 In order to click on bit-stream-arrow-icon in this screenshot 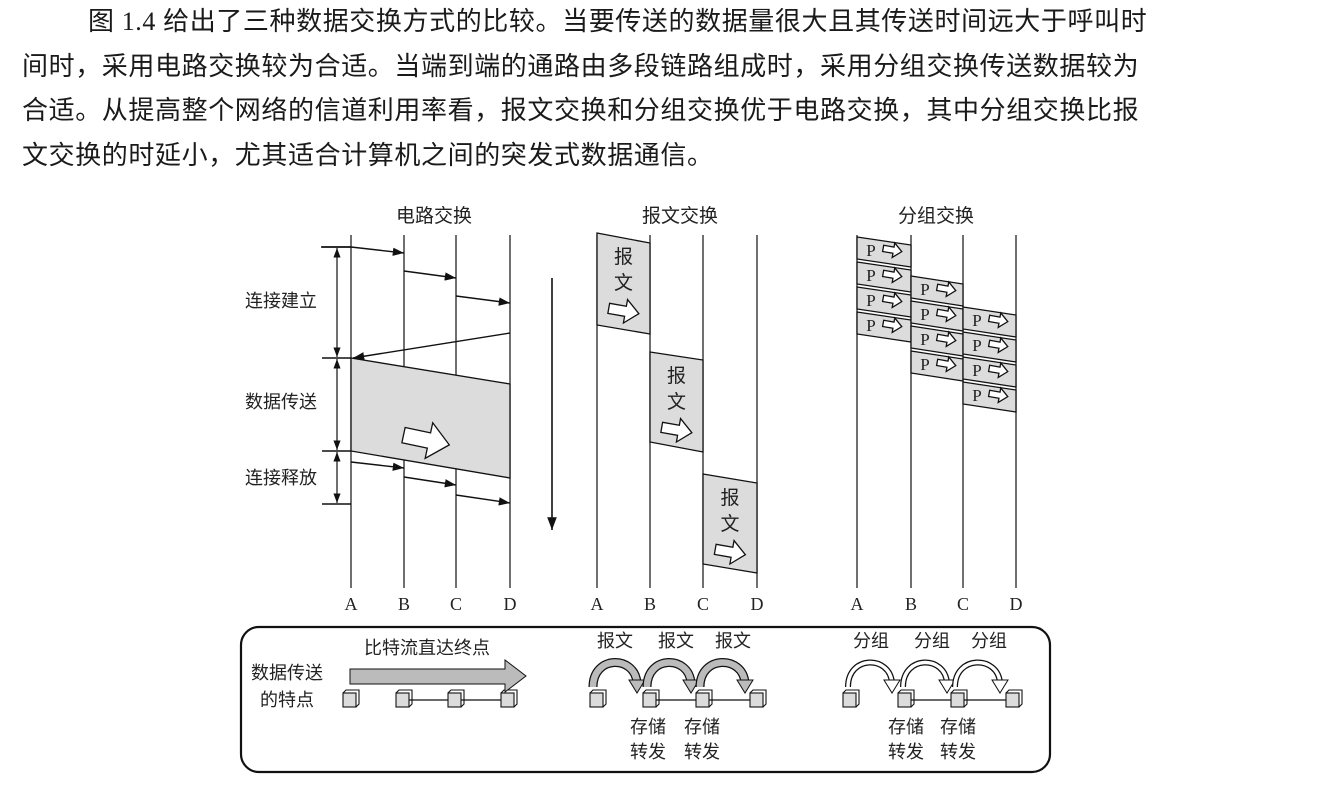, I will do `click(438, 676)`.